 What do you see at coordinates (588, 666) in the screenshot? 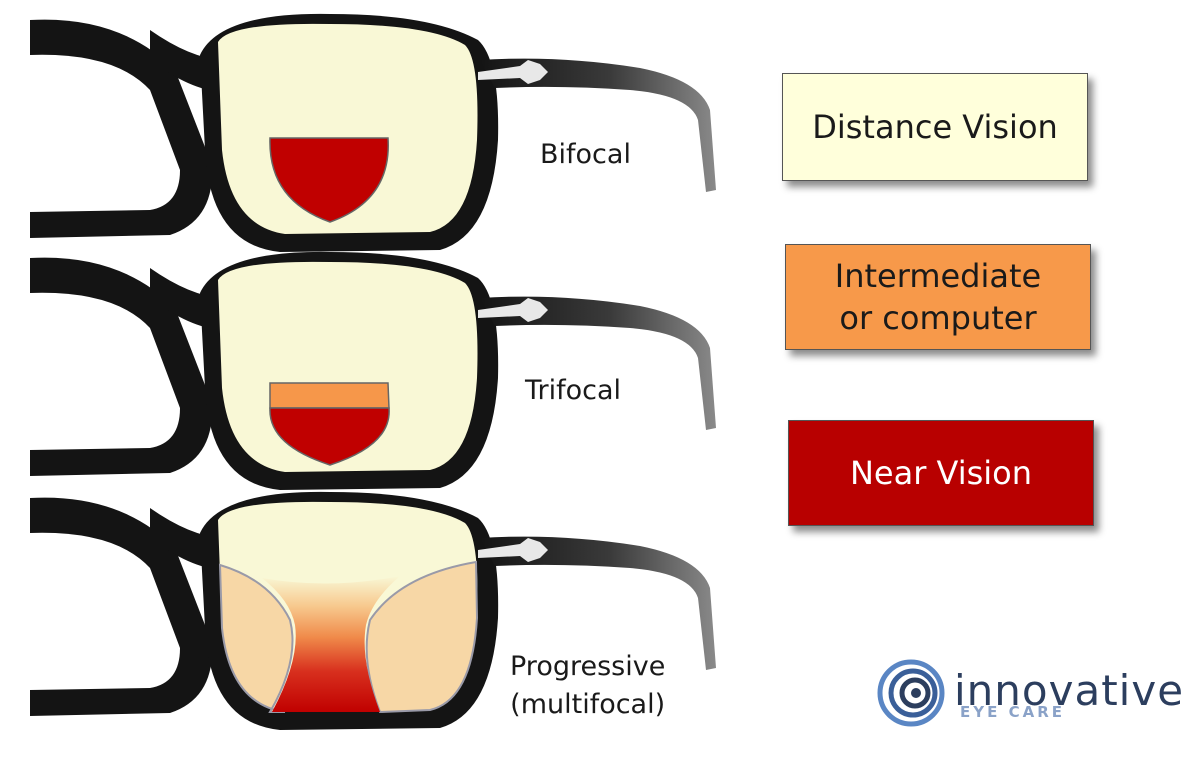
I see `progressive-label-line1: Progressive` at bounding box center [588, 666].